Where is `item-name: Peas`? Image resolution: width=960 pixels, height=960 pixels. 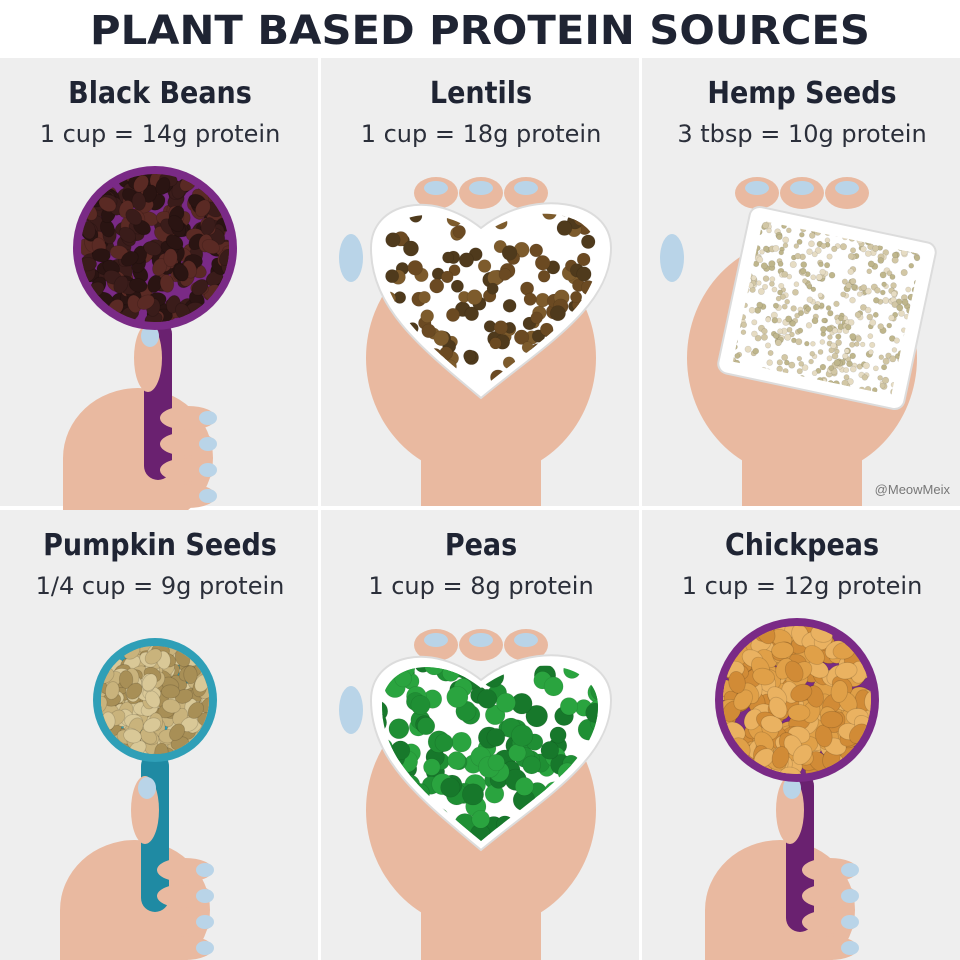
item-name: Peas is located at coordinates (481, 545).